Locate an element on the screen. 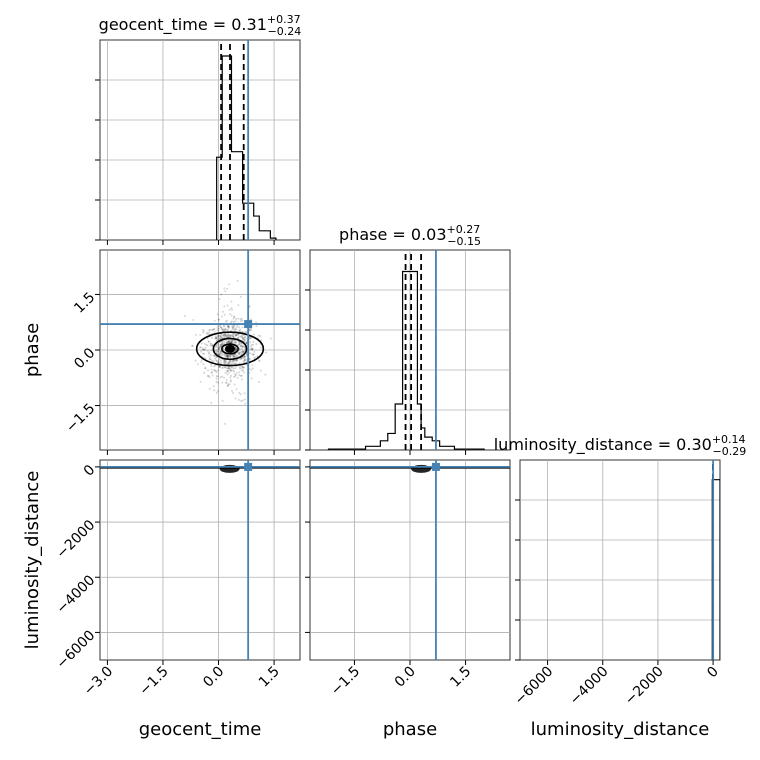  y-tick-label: −1.5 is located at coordinates (80, 418).